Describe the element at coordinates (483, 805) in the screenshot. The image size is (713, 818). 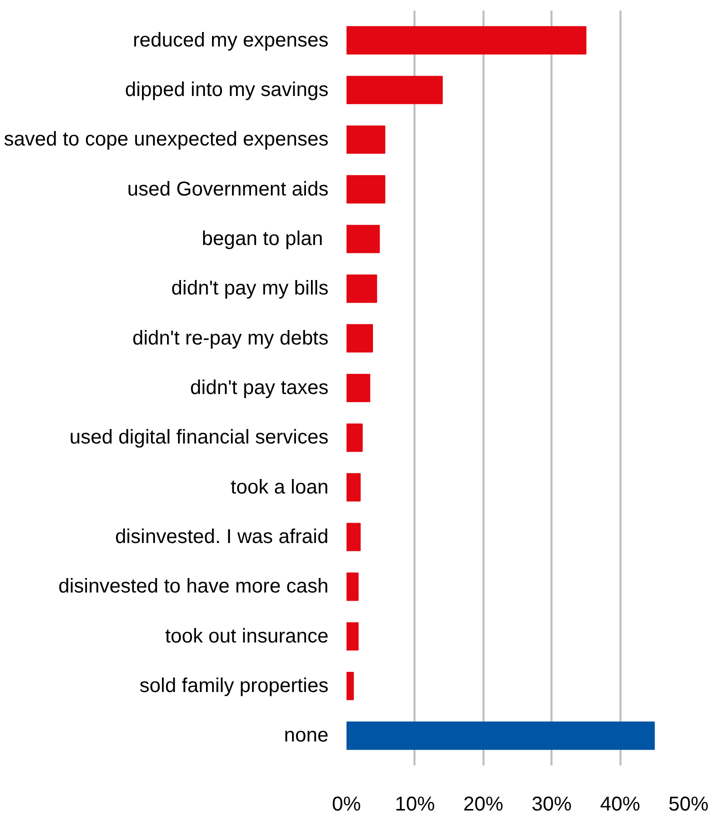
I see `x-tick-label: 20%` at that location.